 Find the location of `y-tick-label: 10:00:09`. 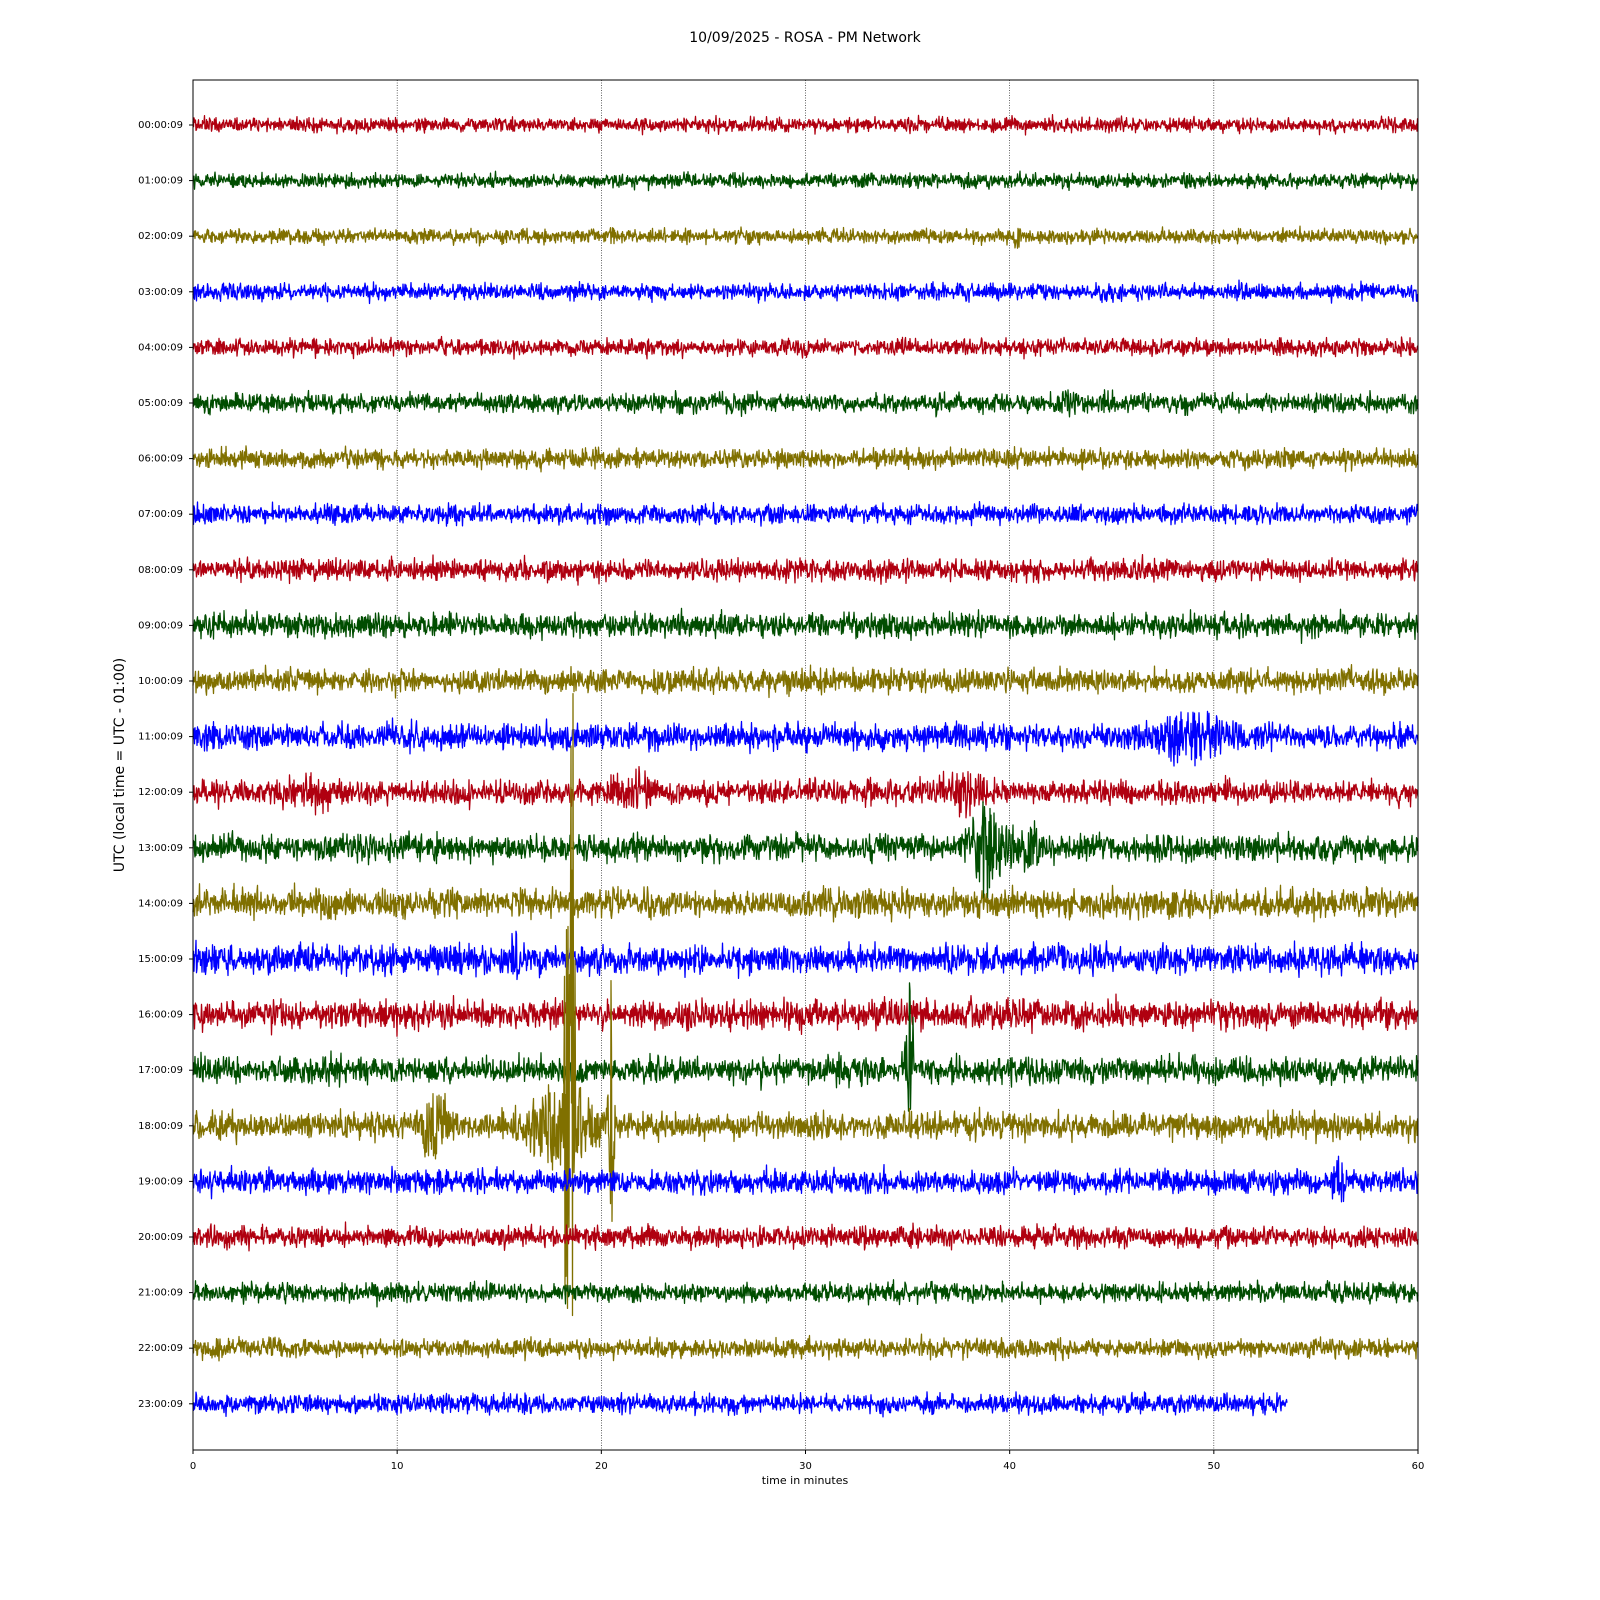

y-tick-label: 10:00:09 is located at coordinates (160, 681).